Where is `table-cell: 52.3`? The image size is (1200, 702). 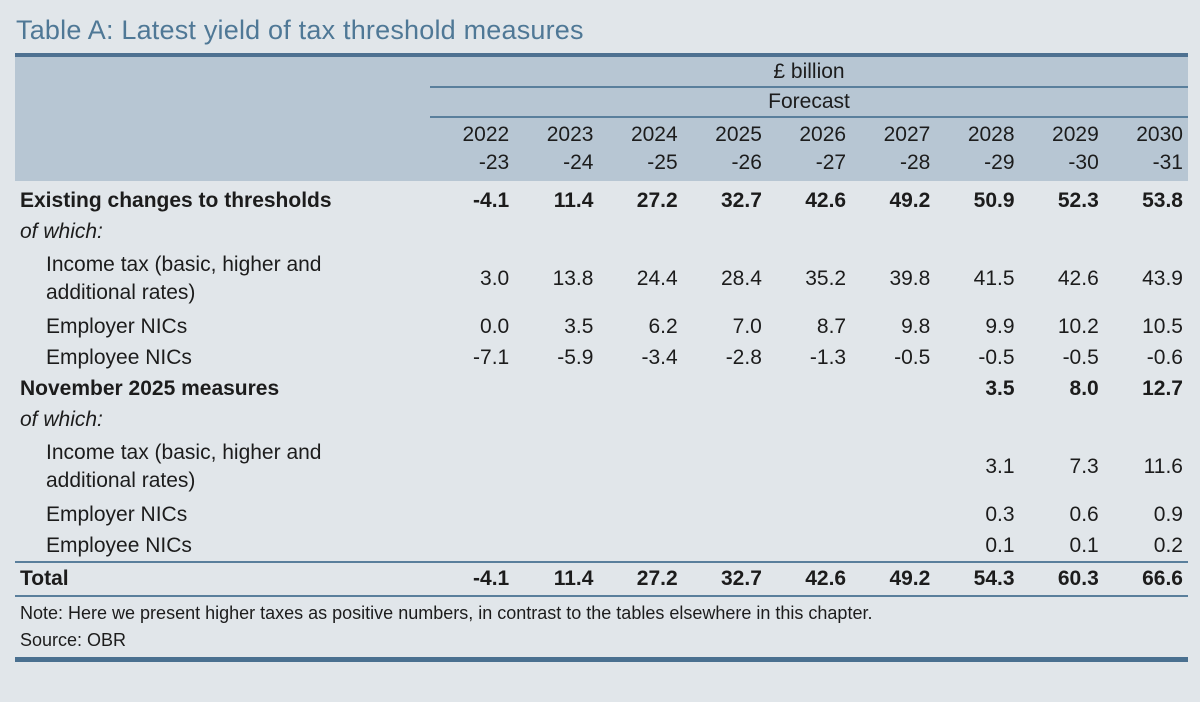
table-cell: 52.3 is located at coordinates (1078, 200).